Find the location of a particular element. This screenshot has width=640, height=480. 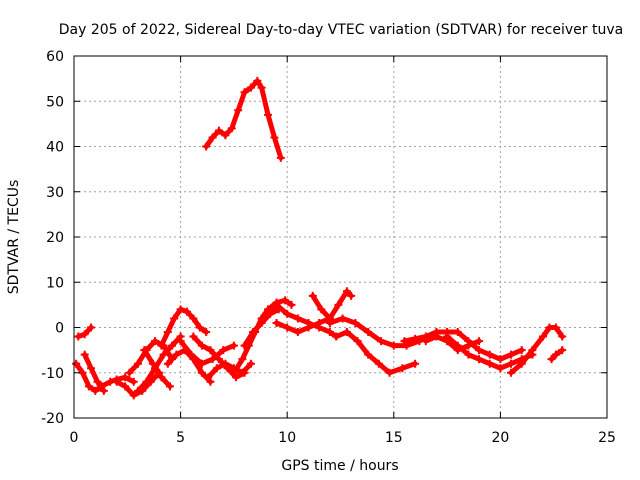

series-arc-h is located at coordinates (184, 327).